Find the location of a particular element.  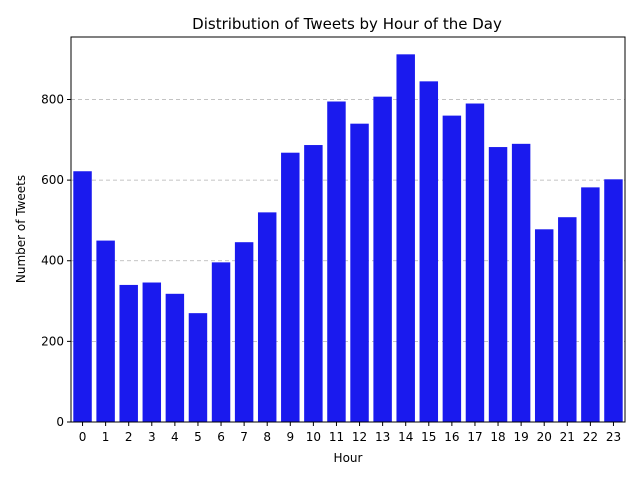

x-tick-label: 5 is located at coordinates (198, 437).